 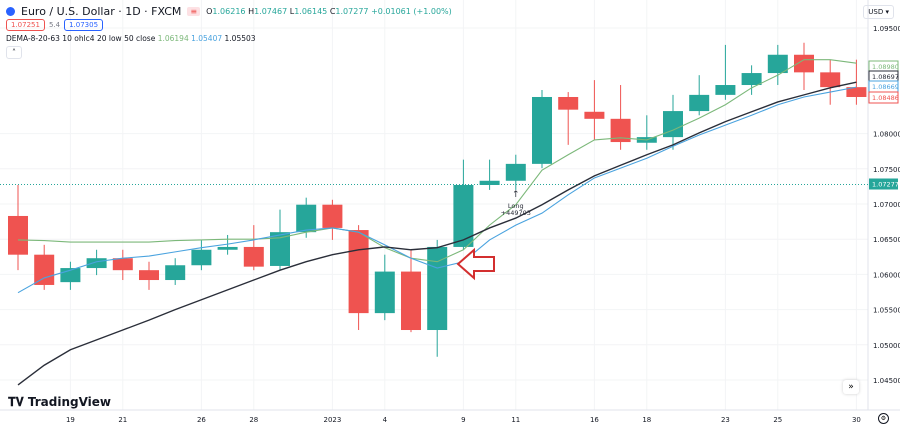 I want to click on price-tick-label: 1.07500, so click(x=886, y=170).